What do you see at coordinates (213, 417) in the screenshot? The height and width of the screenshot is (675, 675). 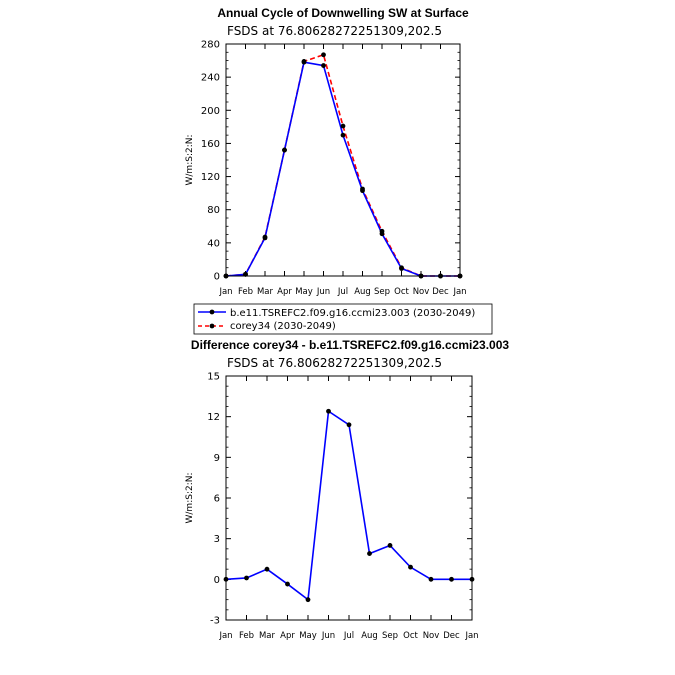 I see `y-tick-label: 12` at bounding box center [213, 417].